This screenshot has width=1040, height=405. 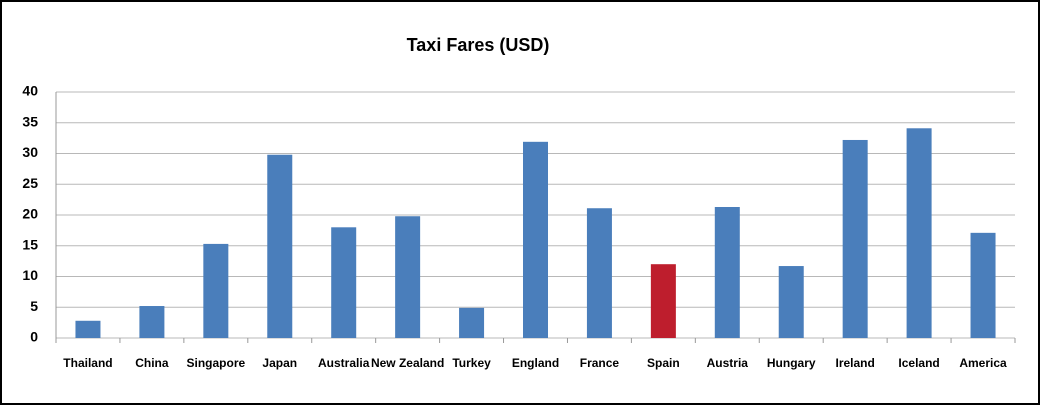 I want to click on x-tick-label: Spain, so click(x=663, y=363).